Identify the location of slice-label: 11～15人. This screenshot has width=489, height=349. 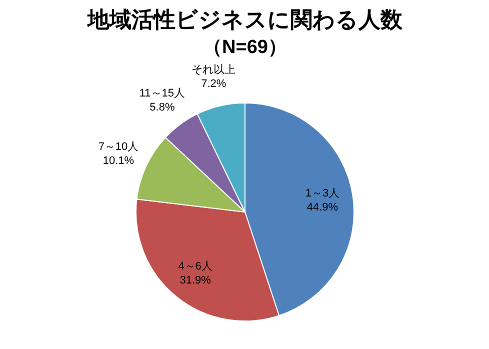
(162, 94).